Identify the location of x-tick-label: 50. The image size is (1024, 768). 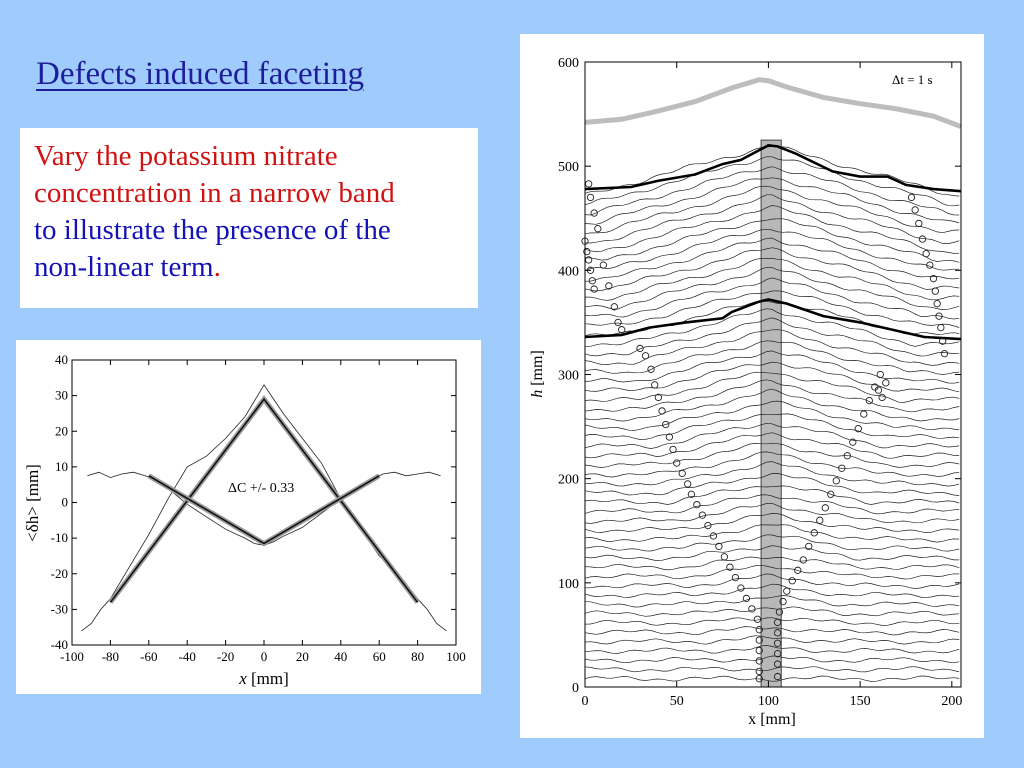
(677, 701).